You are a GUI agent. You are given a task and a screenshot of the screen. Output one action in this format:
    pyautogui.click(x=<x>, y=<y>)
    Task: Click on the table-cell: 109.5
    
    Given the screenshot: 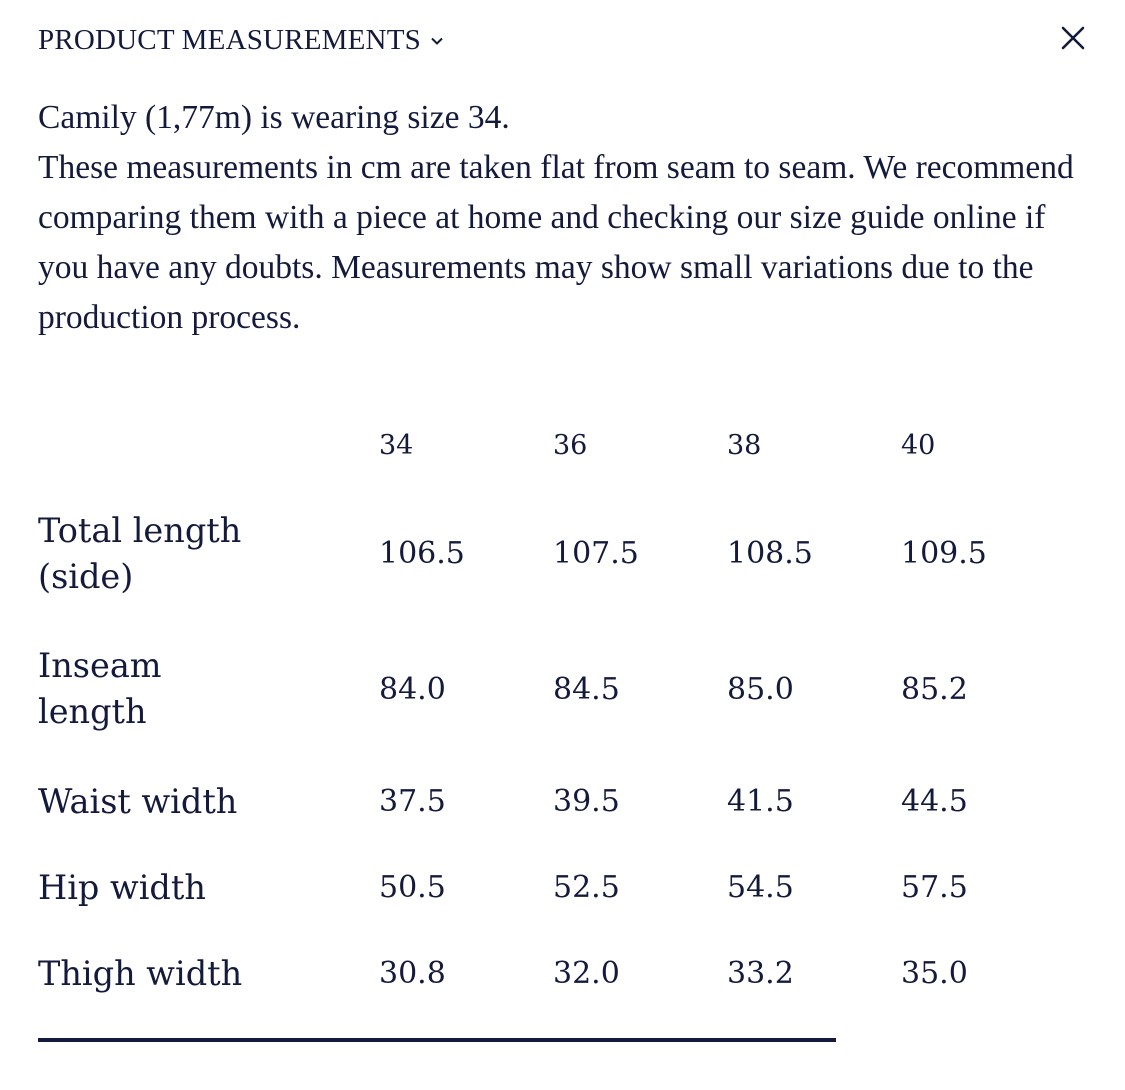 What is the action you would take?
    pyautogui.click(x=944, y=553)
    